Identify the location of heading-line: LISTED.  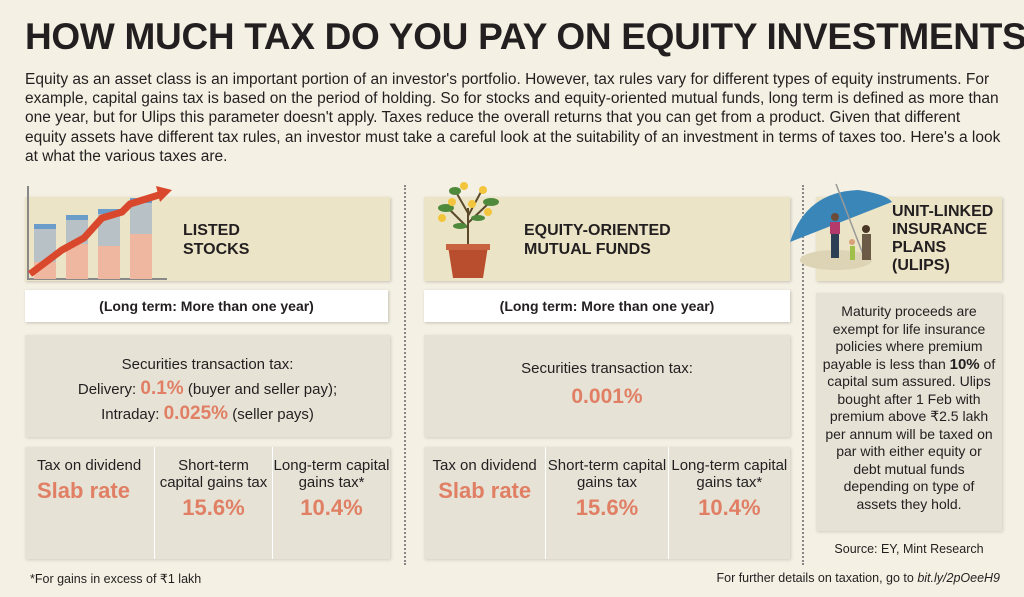
(211, 230).